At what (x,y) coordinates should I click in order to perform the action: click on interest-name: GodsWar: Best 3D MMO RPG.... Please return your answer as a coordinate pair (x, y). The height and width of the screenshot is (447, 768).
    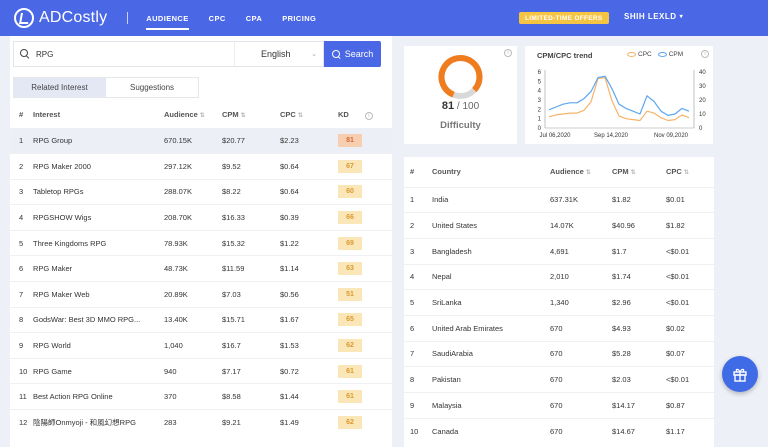
    Looking at the image, I should click on (98, 319).